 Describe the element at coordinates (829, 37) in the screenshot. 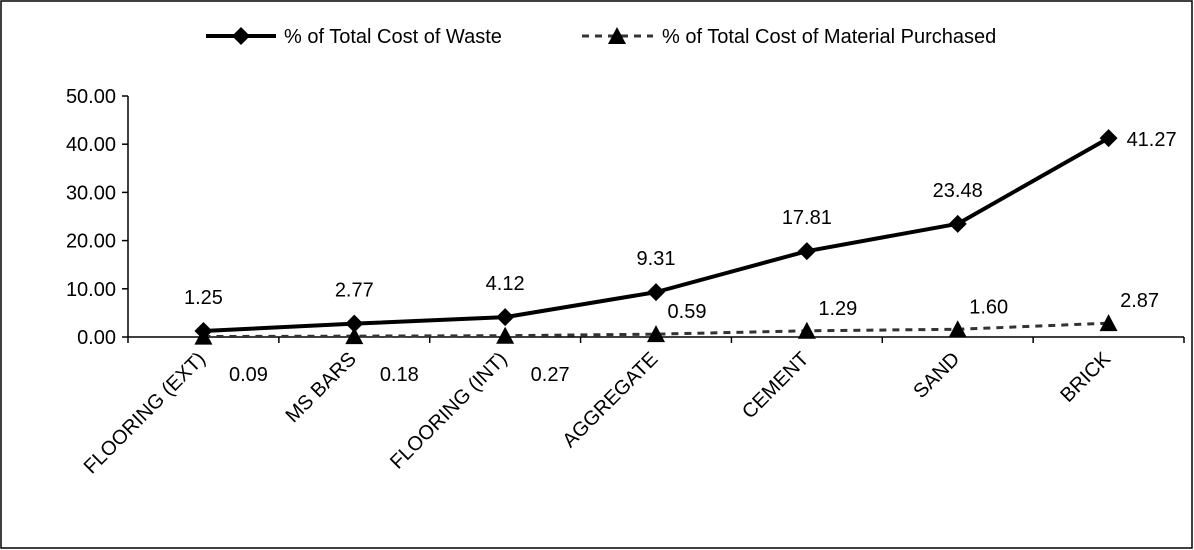

I see `legend-label-material: % of Total Cost of Material Purchased` at that location.